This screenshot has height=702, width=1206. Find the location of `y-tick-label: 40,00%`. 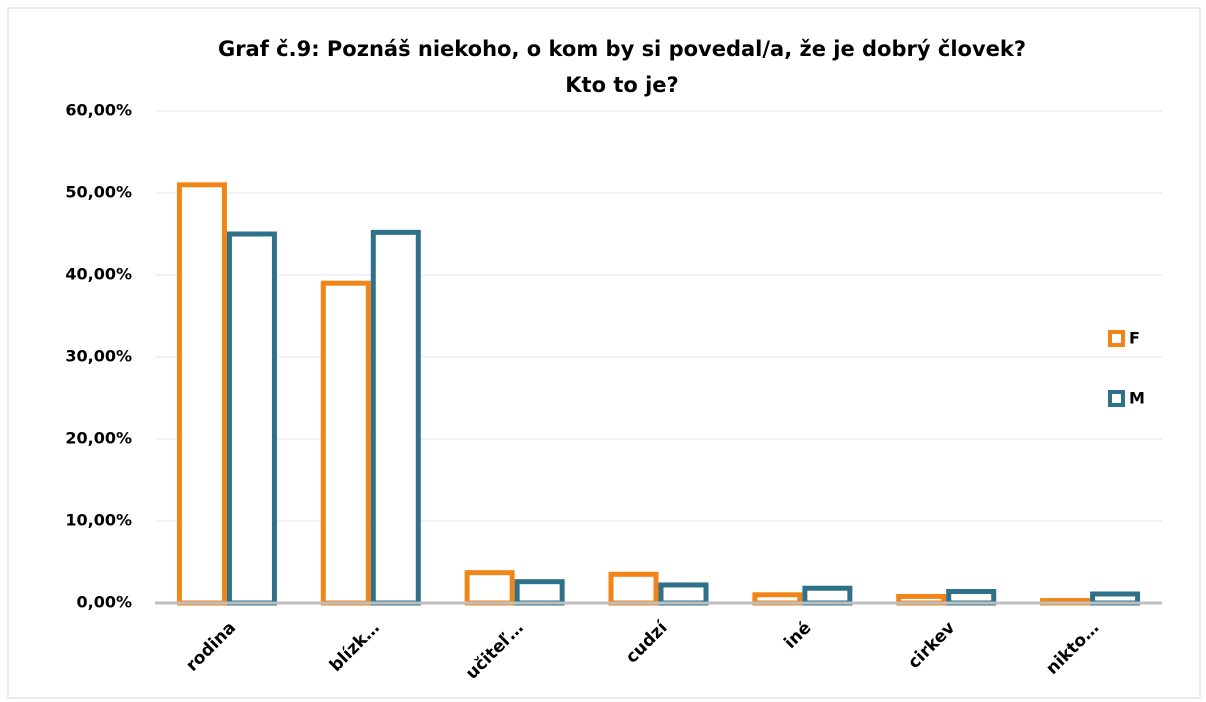

y-tick-label: 40,00% is located at coordinates (98, 274).